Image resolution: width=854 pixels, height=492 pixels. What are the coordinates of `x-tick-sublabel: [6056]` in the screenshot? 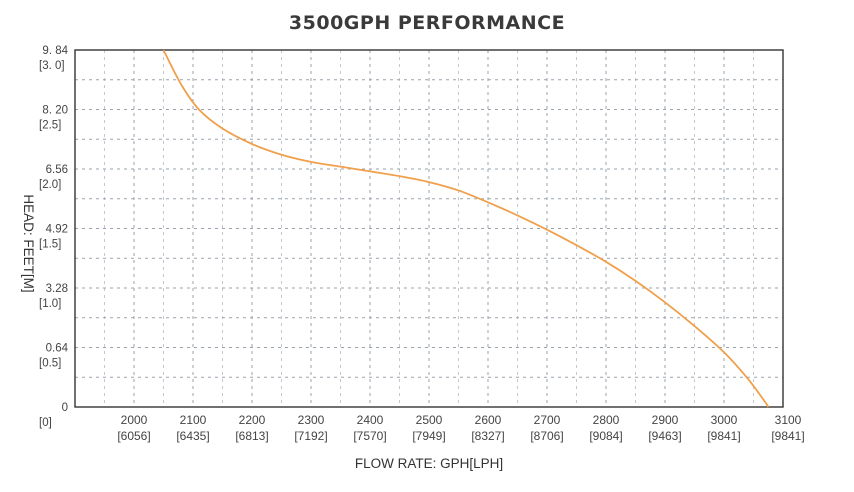 It's located at (133, 436).